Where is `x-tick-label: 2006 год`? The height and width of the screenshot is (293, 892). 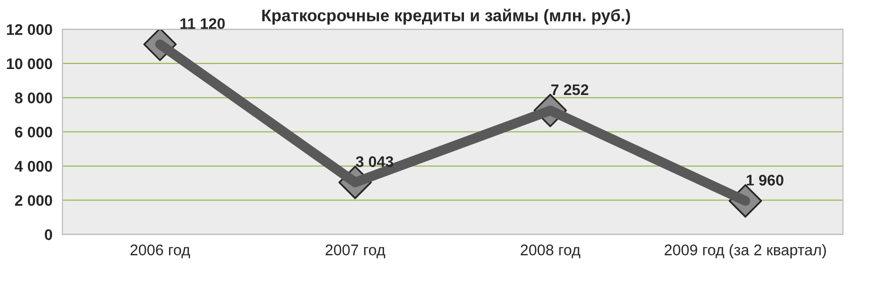
x-tick-label: 2006 год is located at coordinates (160, 251).